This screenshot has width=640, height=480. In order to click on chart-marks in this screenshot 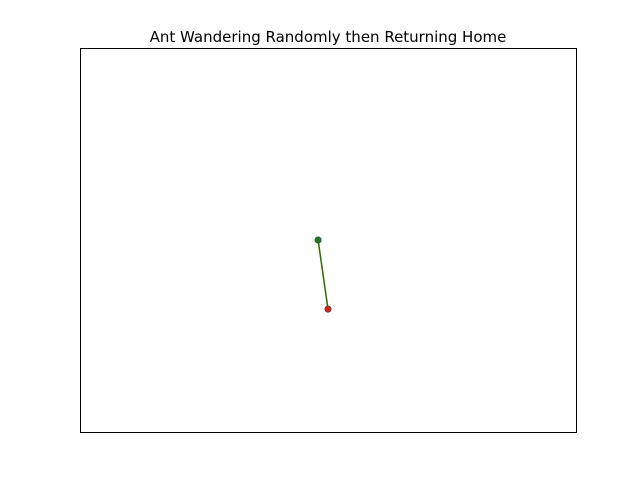, I will do `click(323, 274)`.